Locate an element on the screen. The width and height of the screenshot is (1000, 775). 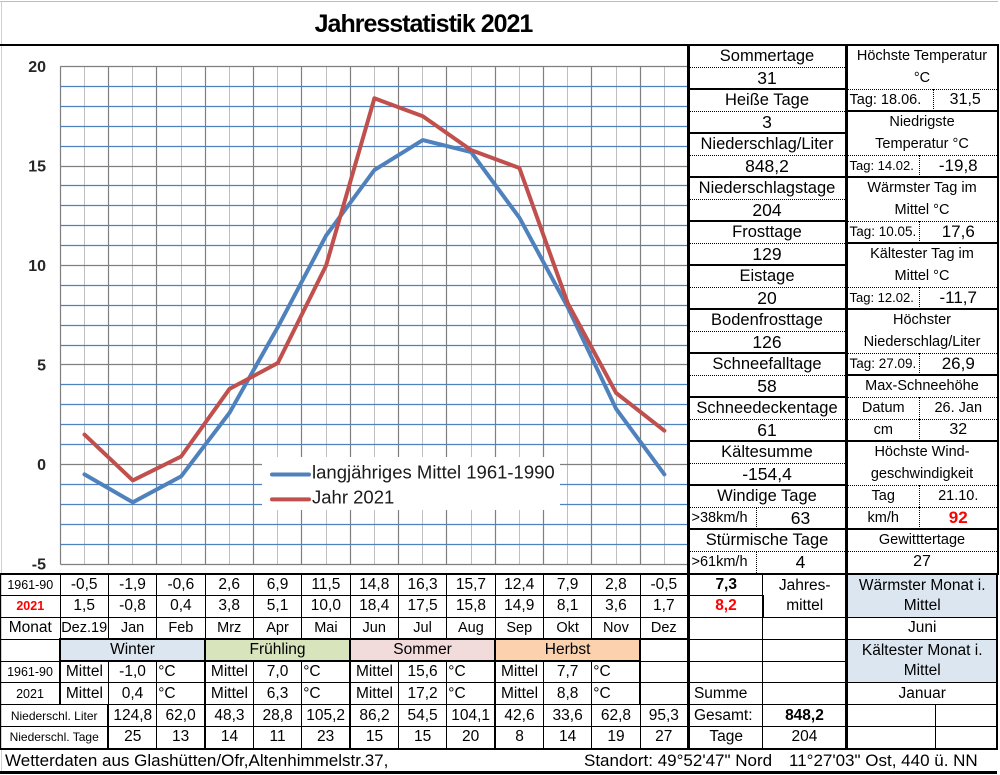
svg-text: 10 is located at coordinates (37, 266).